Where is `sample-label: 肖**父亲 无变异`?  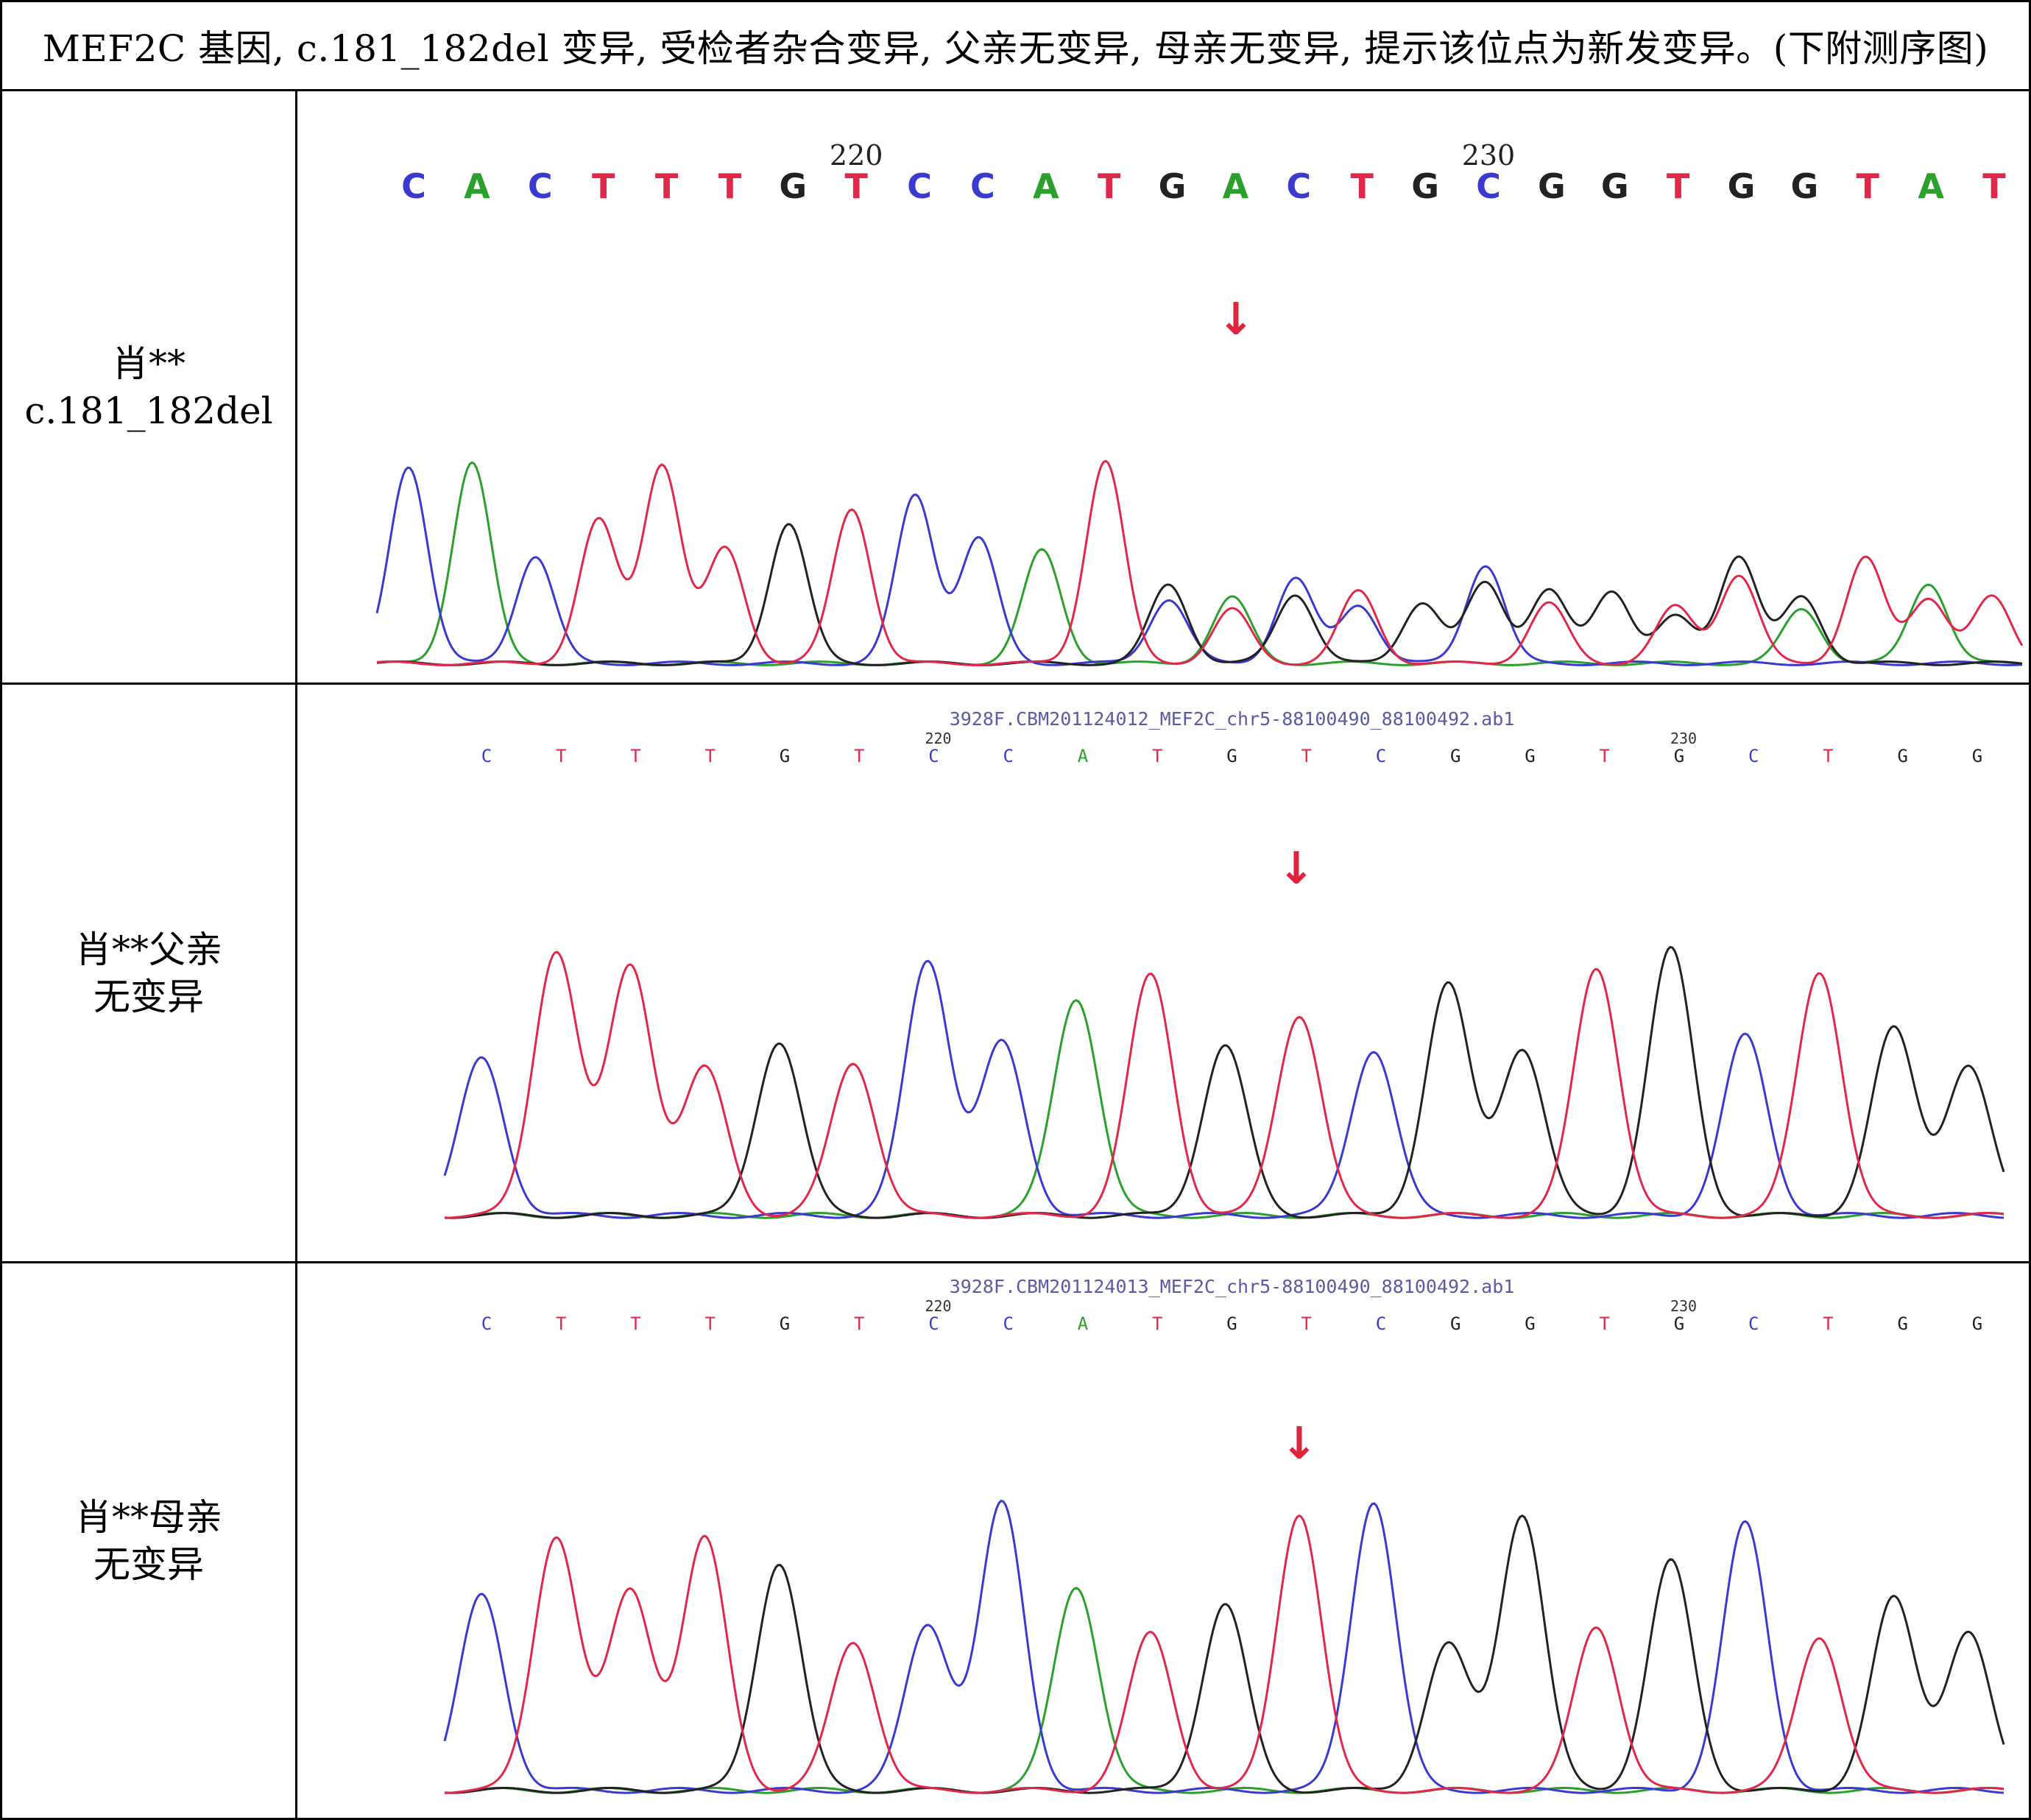 sample-label: 肖**父亲 无变异 is located at coordinates (148, 973).